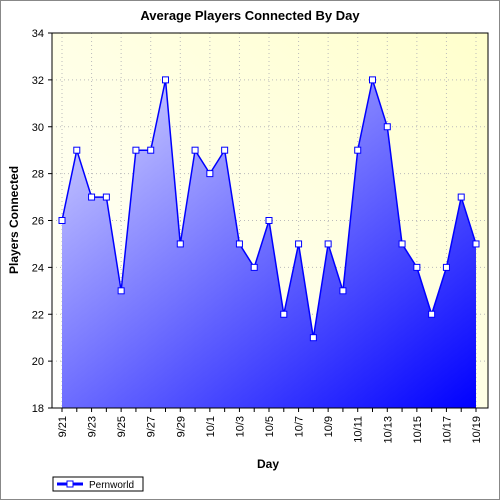 The image size is (500, 500). What do you see at coordinates (38, 409) in the screenshot?
I see `y-tick-label: 18` at bounding box center [38, 409].